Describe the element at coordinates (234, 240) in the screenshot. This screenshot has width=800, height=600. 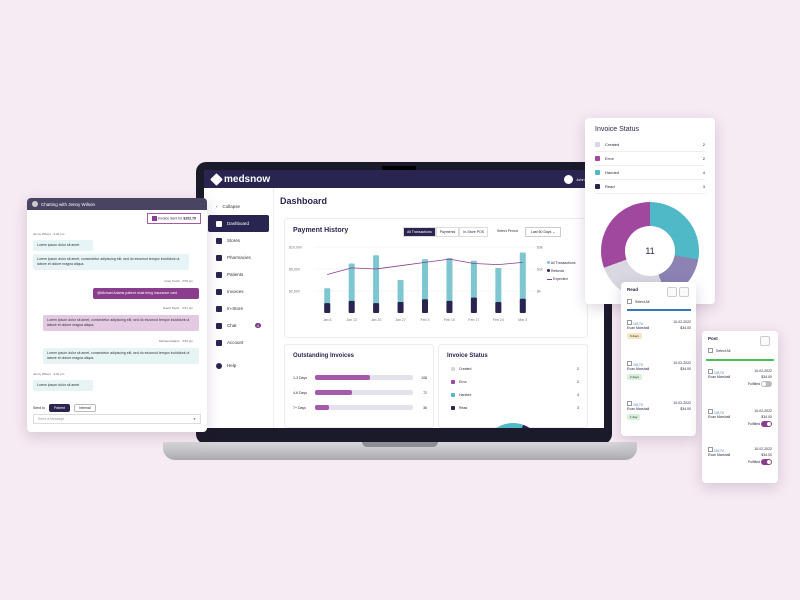
I see `sidebar-item-label: Stores` at that location.